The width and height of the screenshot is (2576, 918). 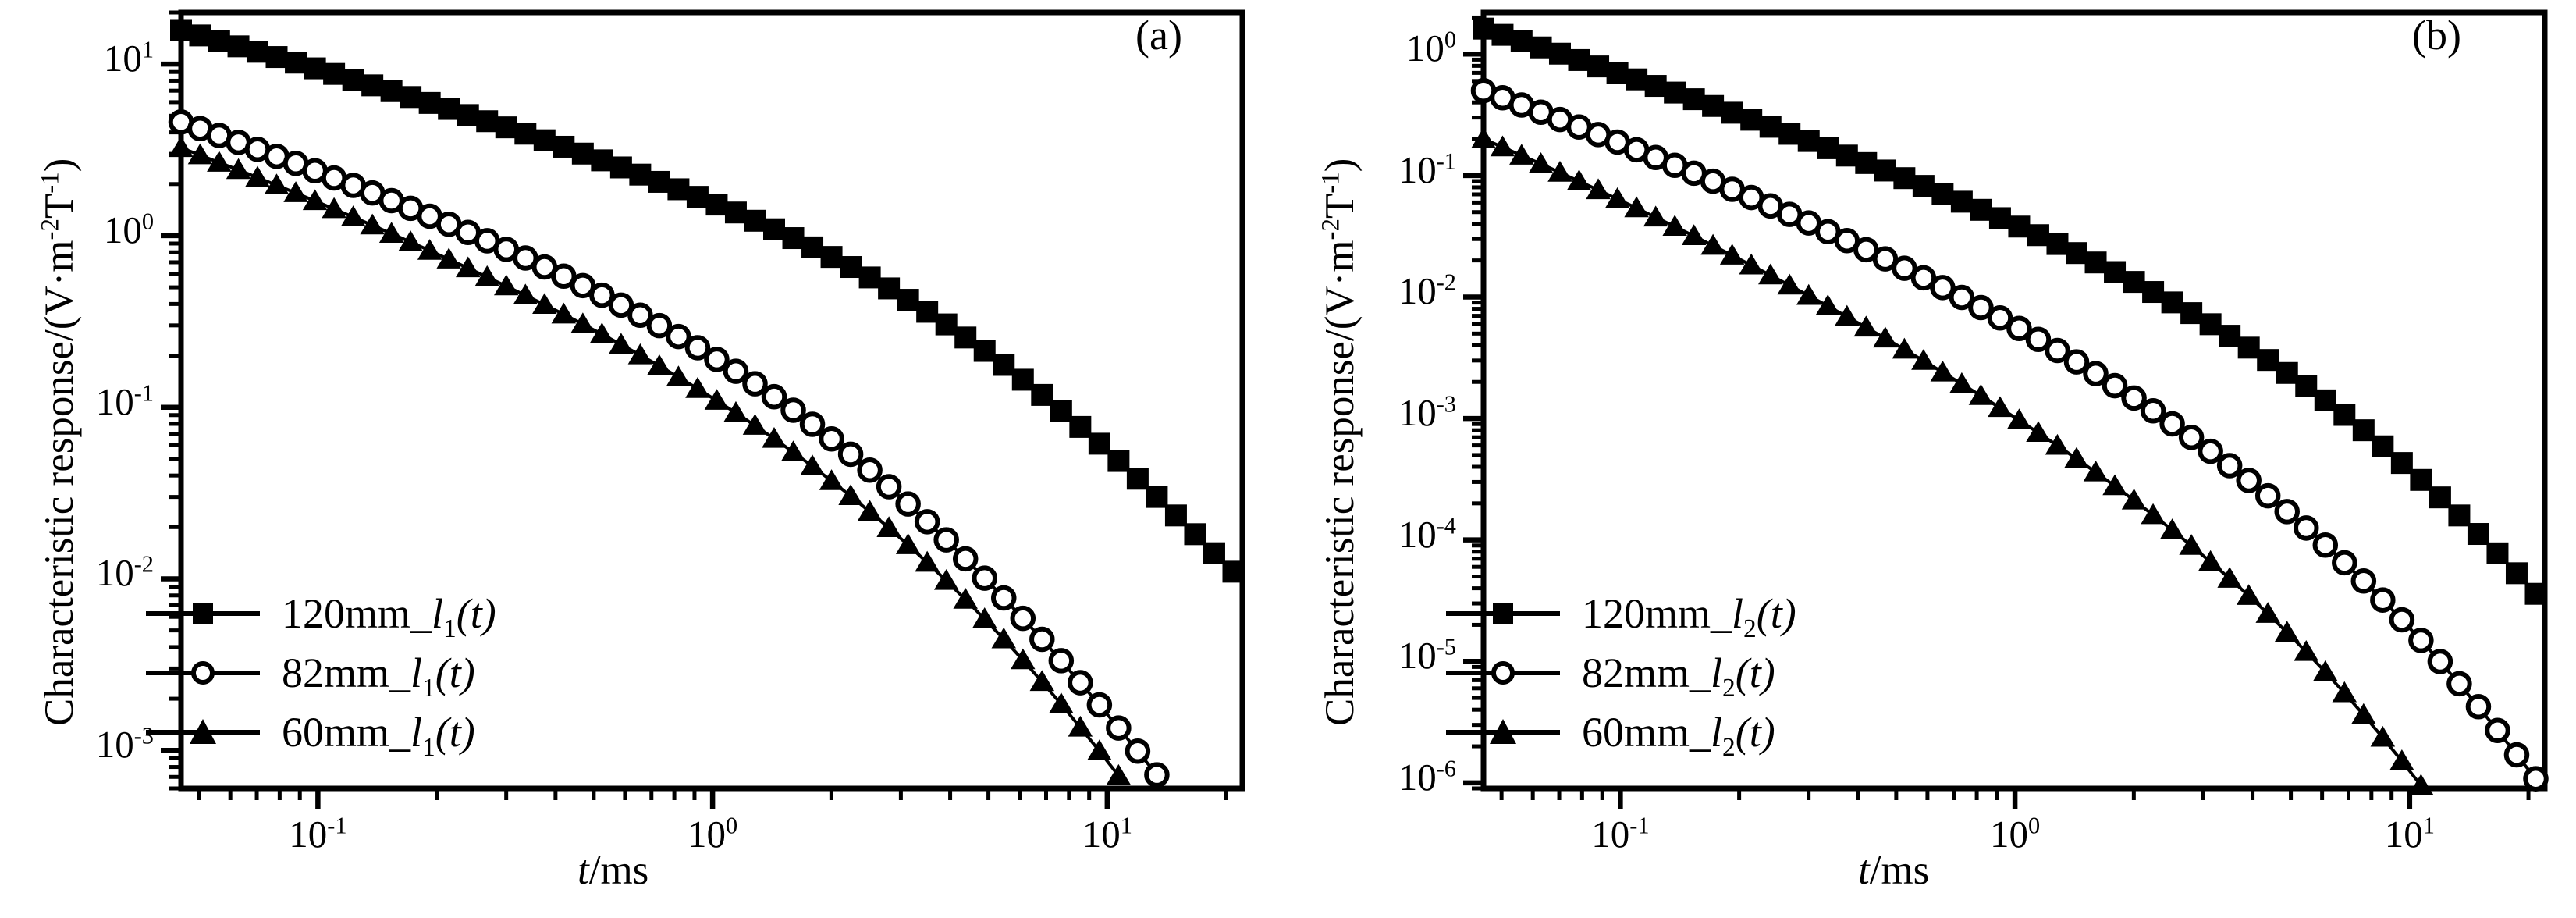 What do you see at coordinates (1158, 35) in the screenshot?
I see `panel-a-tag: (a)` at bounding box center [1158, 35].